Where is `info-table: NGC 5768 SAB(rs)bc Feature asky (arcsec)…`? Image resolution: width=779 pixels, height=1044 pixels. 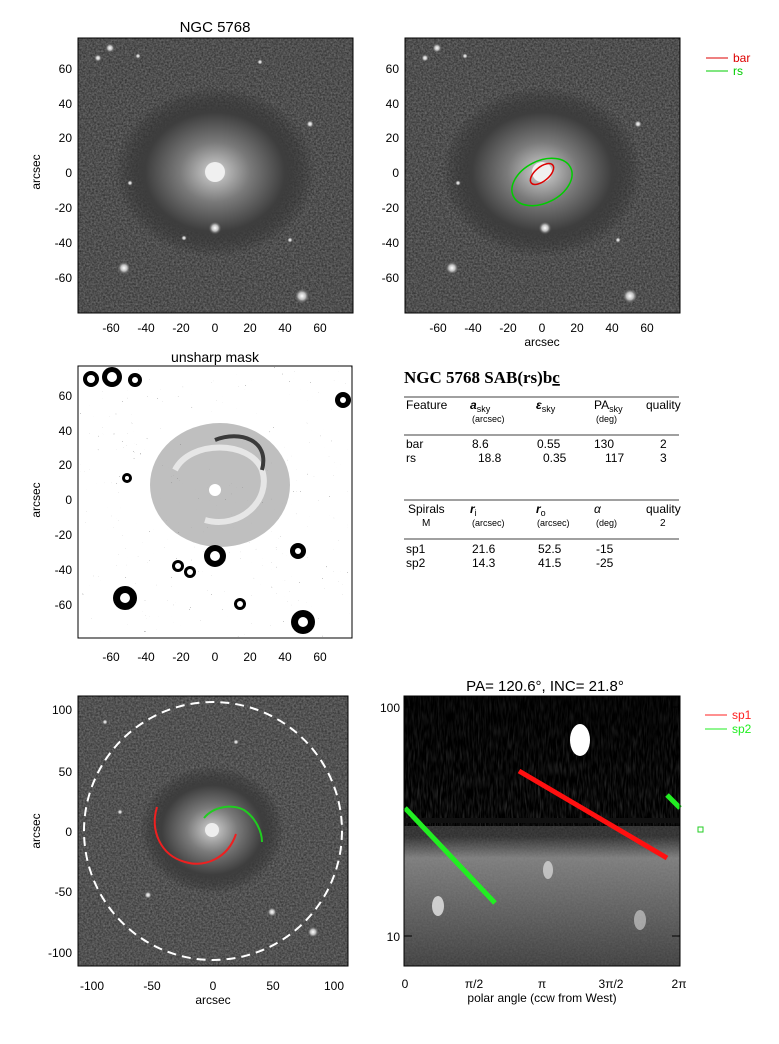 info-table: NGC 5768 SAB(rs)bc Feature asky (arcsec)… is located at coordinates (542, 469).